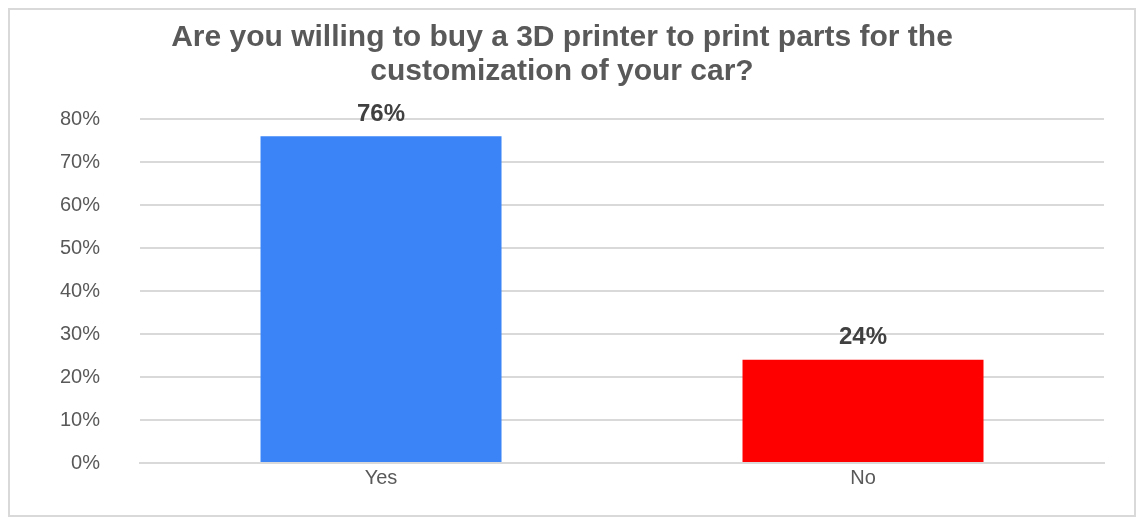  What do you see at coordinates (863, 336) in the screenshot?
I see `data-label: 24%` at bounding box center [863, 336].